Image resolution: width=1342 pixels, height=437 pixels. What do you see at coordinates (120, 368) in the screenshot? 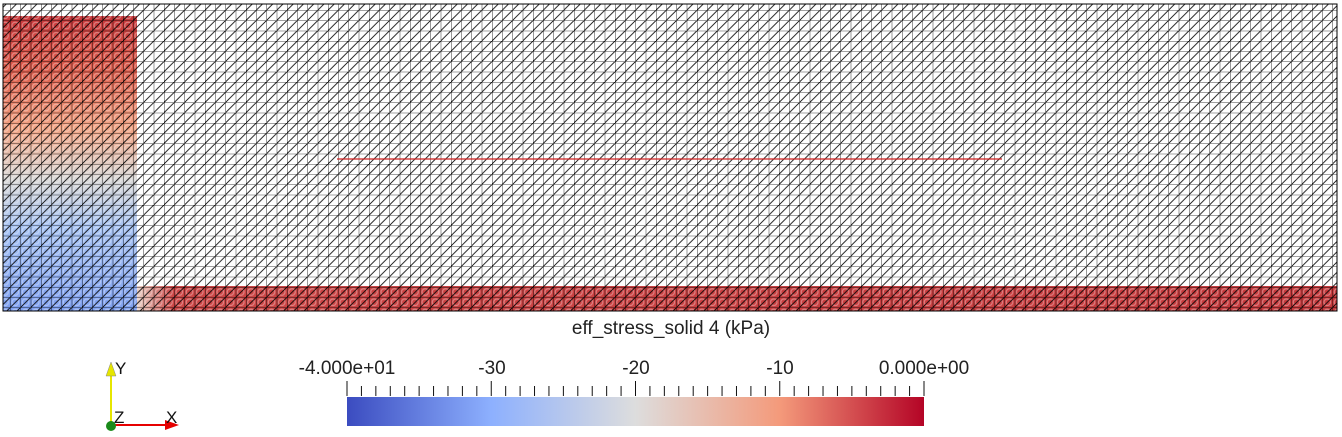
I see `y-axis-label: Y` at bounding box center [120, 368].